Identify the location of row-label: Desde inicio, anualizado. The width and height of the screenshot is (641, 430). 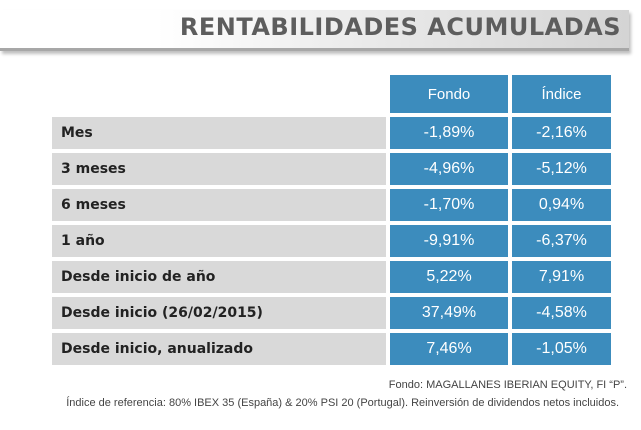
(219, 349).